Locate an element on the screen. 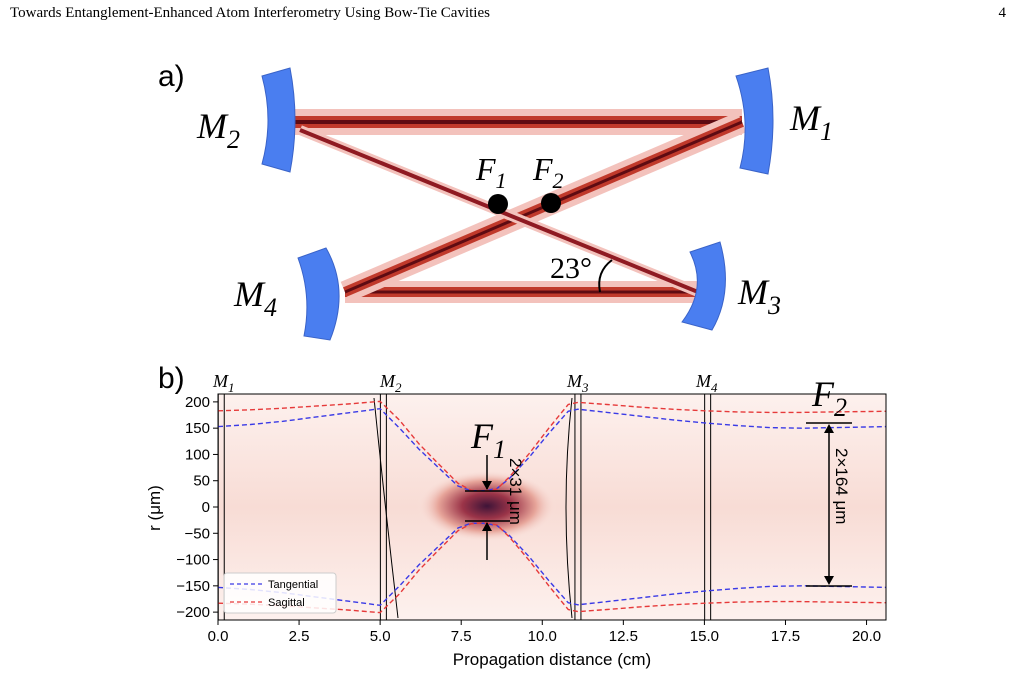 The image size is (1028, 673). legend-label-sagittal: Sagittal is located at coordinates (286, 603).